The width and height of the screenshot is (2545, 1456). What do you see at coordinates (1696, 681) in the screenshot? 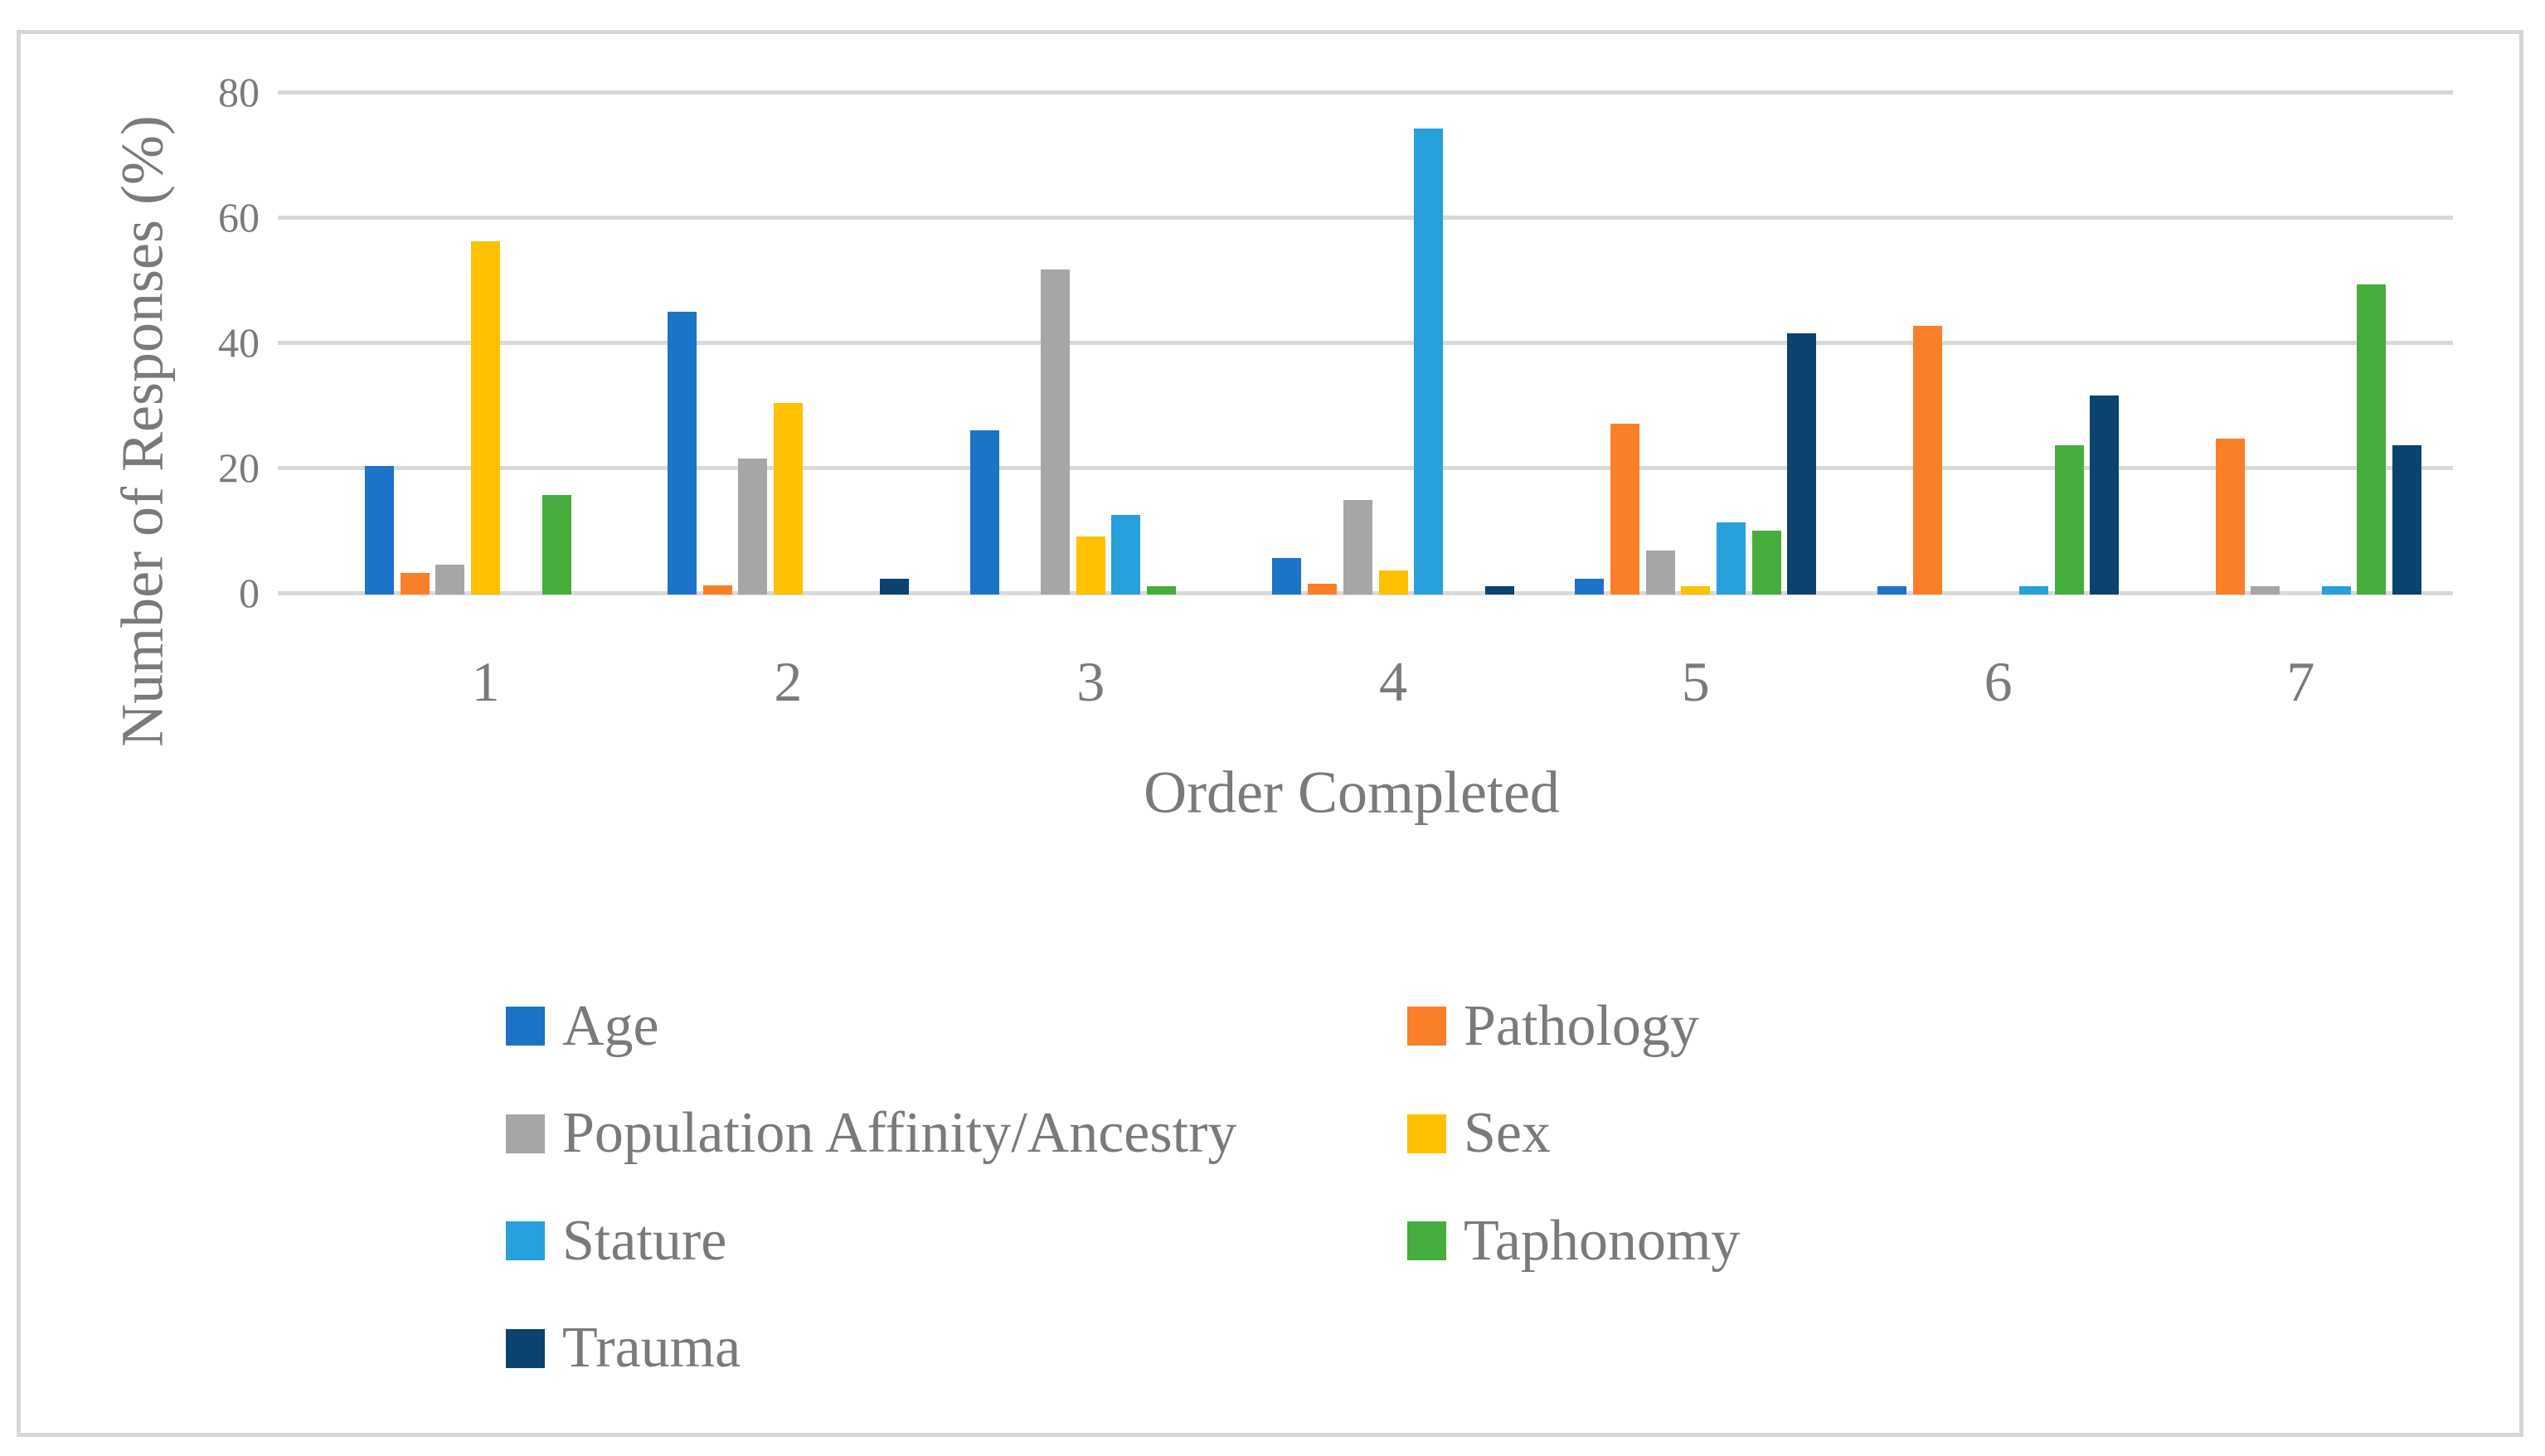
I see `x-tick-label-5: 5` at bounding box center [1696, 681].